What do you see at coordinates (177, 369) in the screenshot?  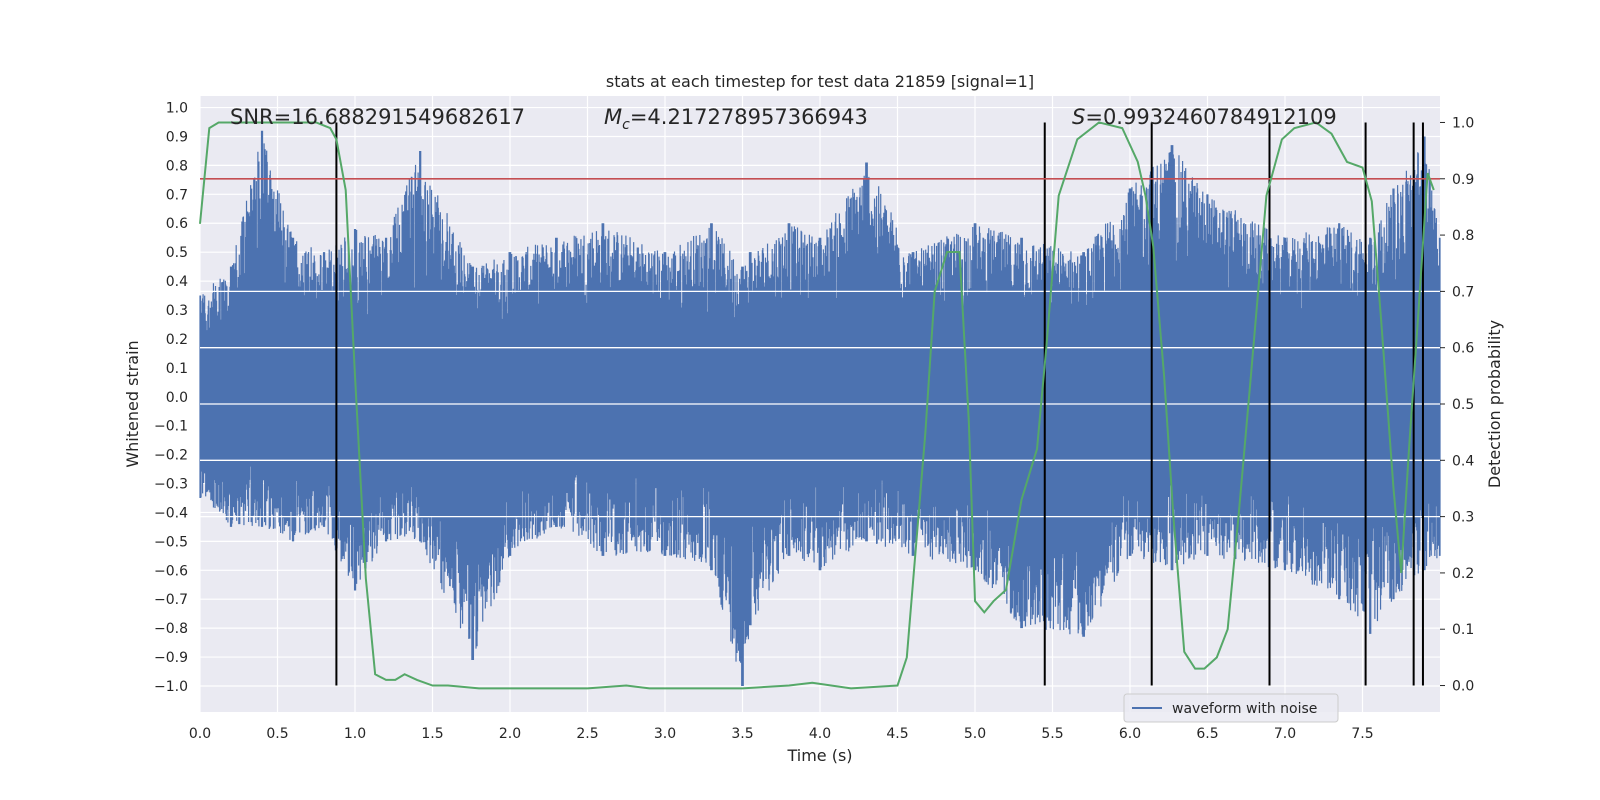 I see `y-tick-label: 0.1` at bounding box center [177, 369].